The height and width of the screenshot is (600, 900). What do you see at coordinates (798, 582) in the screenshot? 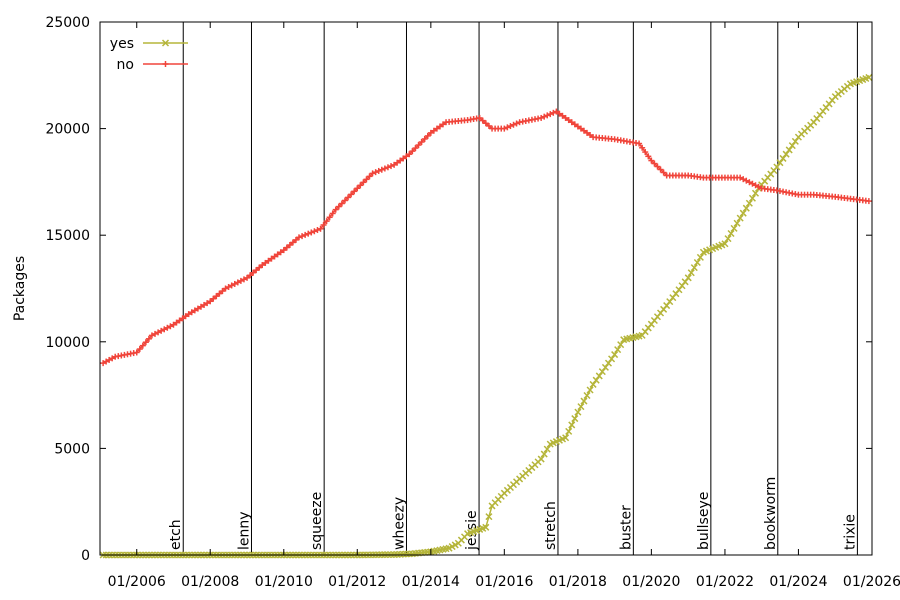
I see `x-tick-label: 01/2024` at bounding box center [798, 582].